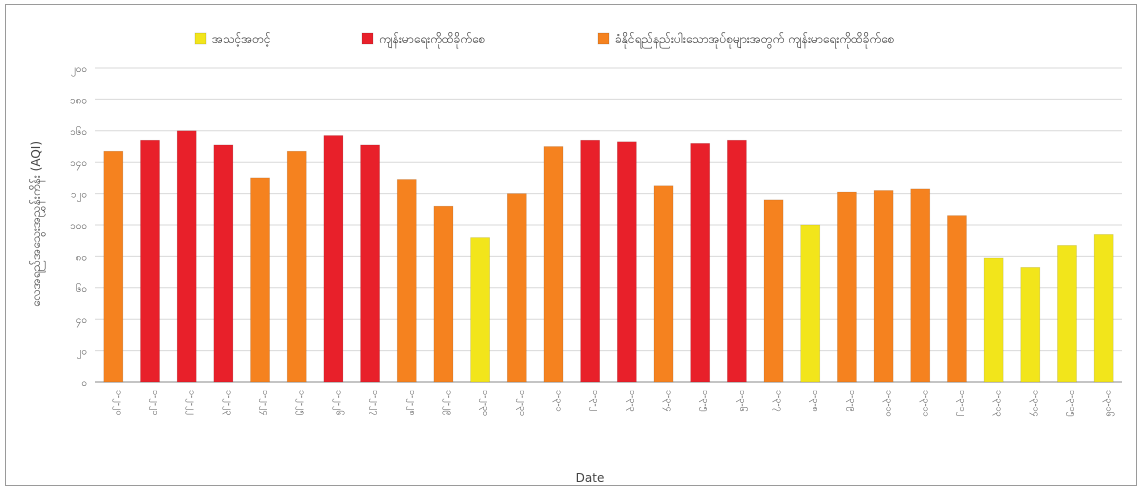 The width and height of the screenshot is (1144, 493). What do you see at coordinates (79, 70) in the screenshot?
I see `y-tick-label: ၂၀၀` at bounding box center [79, 70].